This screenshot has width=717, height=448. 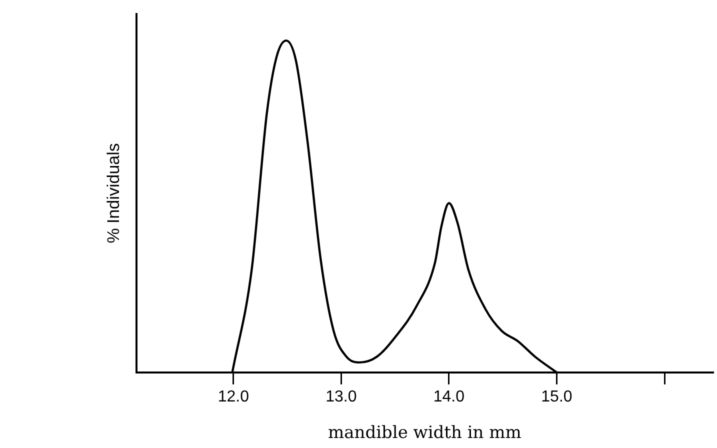 What do you see at coordinates (425, 433) in the screenshot?
I see `x-axis-title: mandible width in mm` at bounding box center [425, 433].